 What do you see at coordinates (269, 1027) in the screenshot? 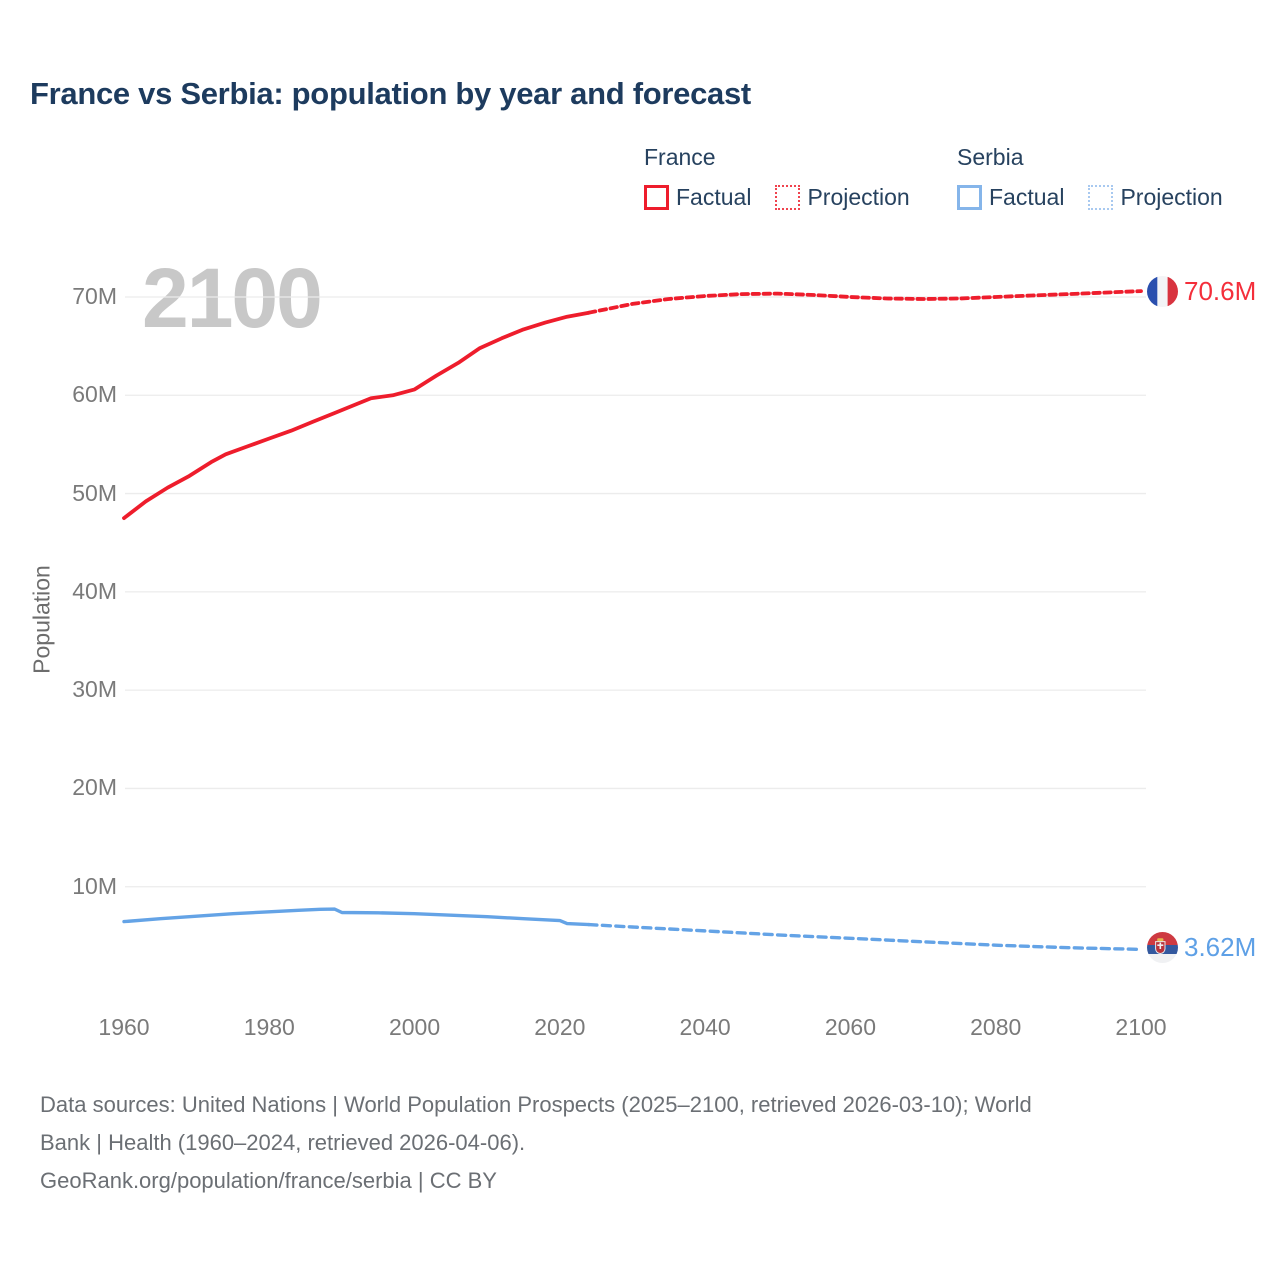
I see `x-tick-label: 1980` at bounding box center [269, 1027].